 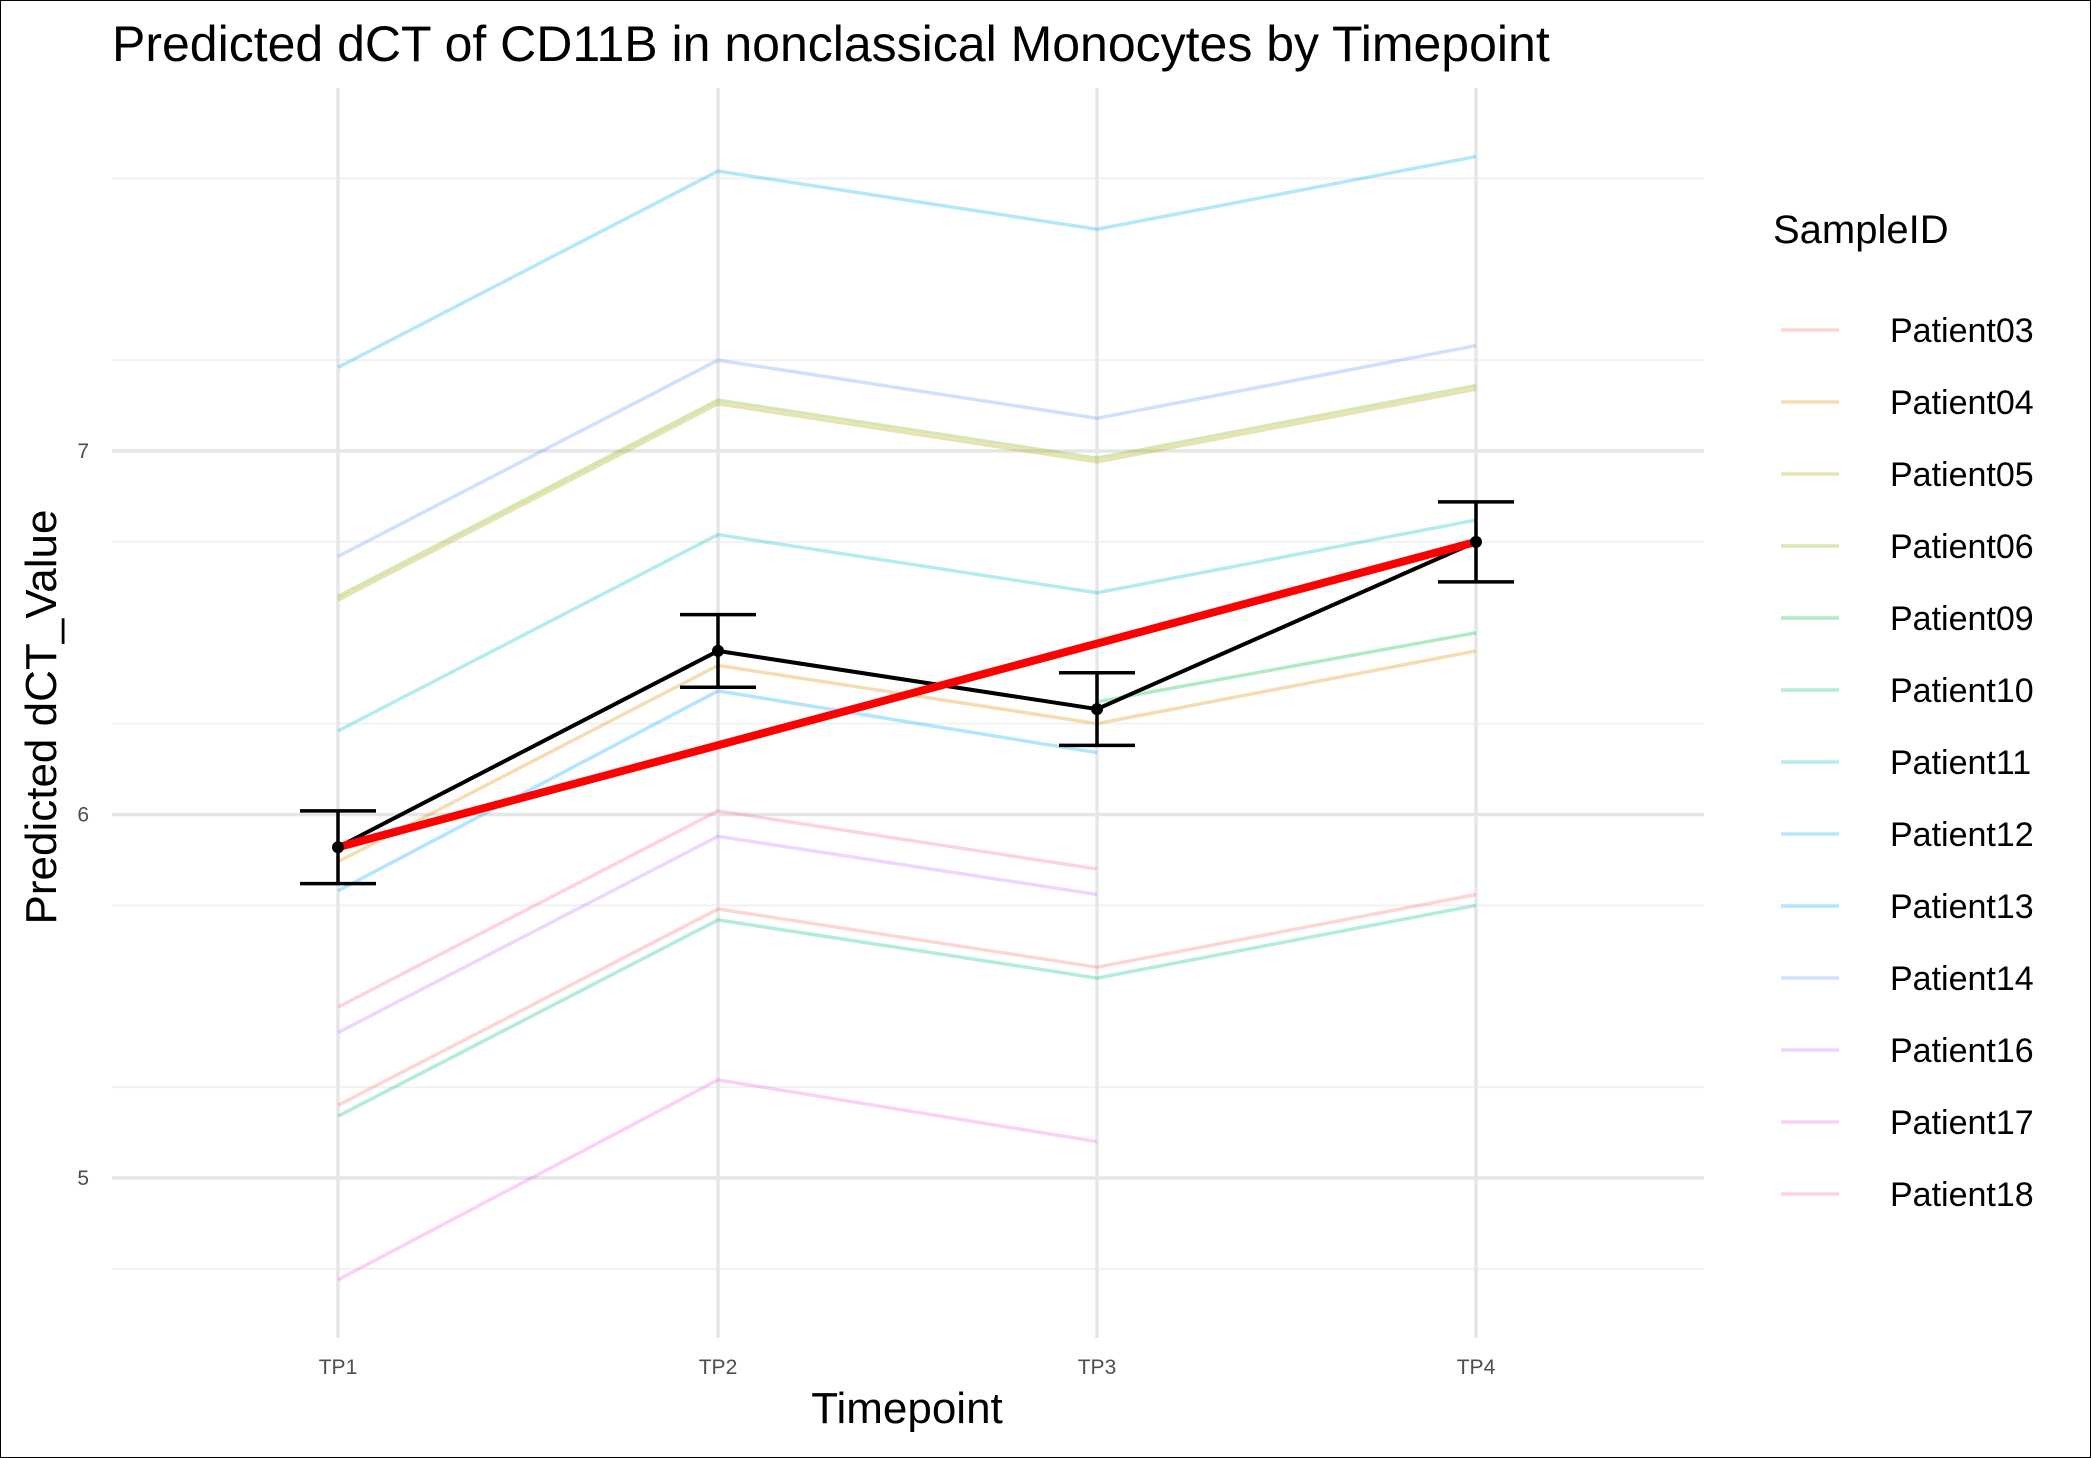 I want to click on series-line-patient18, so click(x=717, y=909).